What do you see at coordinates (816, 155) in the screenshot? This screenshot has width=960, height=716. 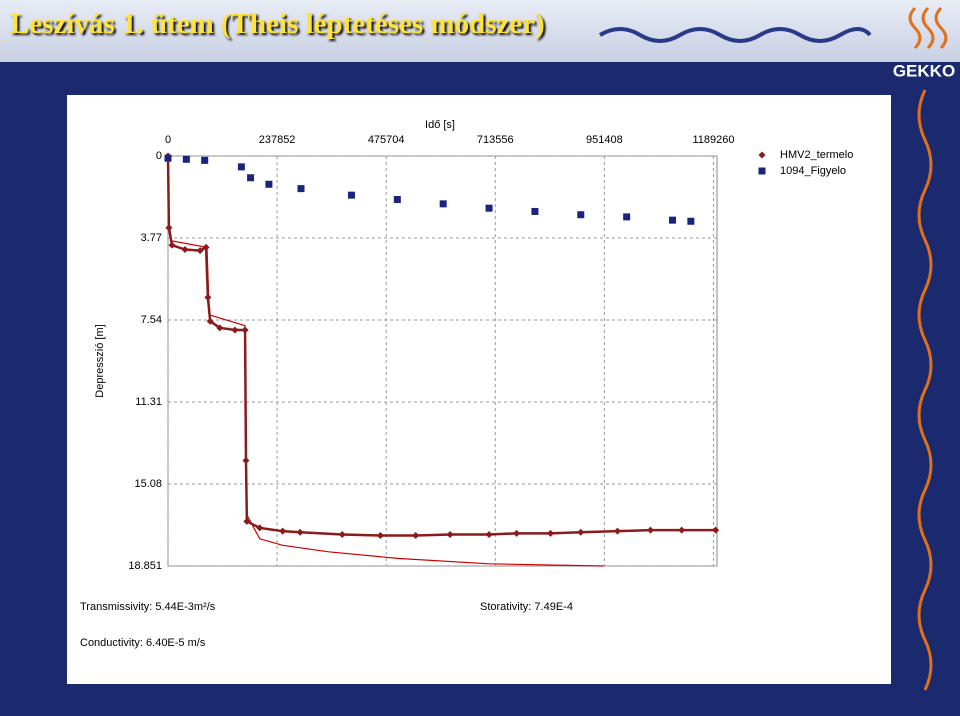 I see `legend-label: HMV2_termelo` at bounding box center [816, 155].